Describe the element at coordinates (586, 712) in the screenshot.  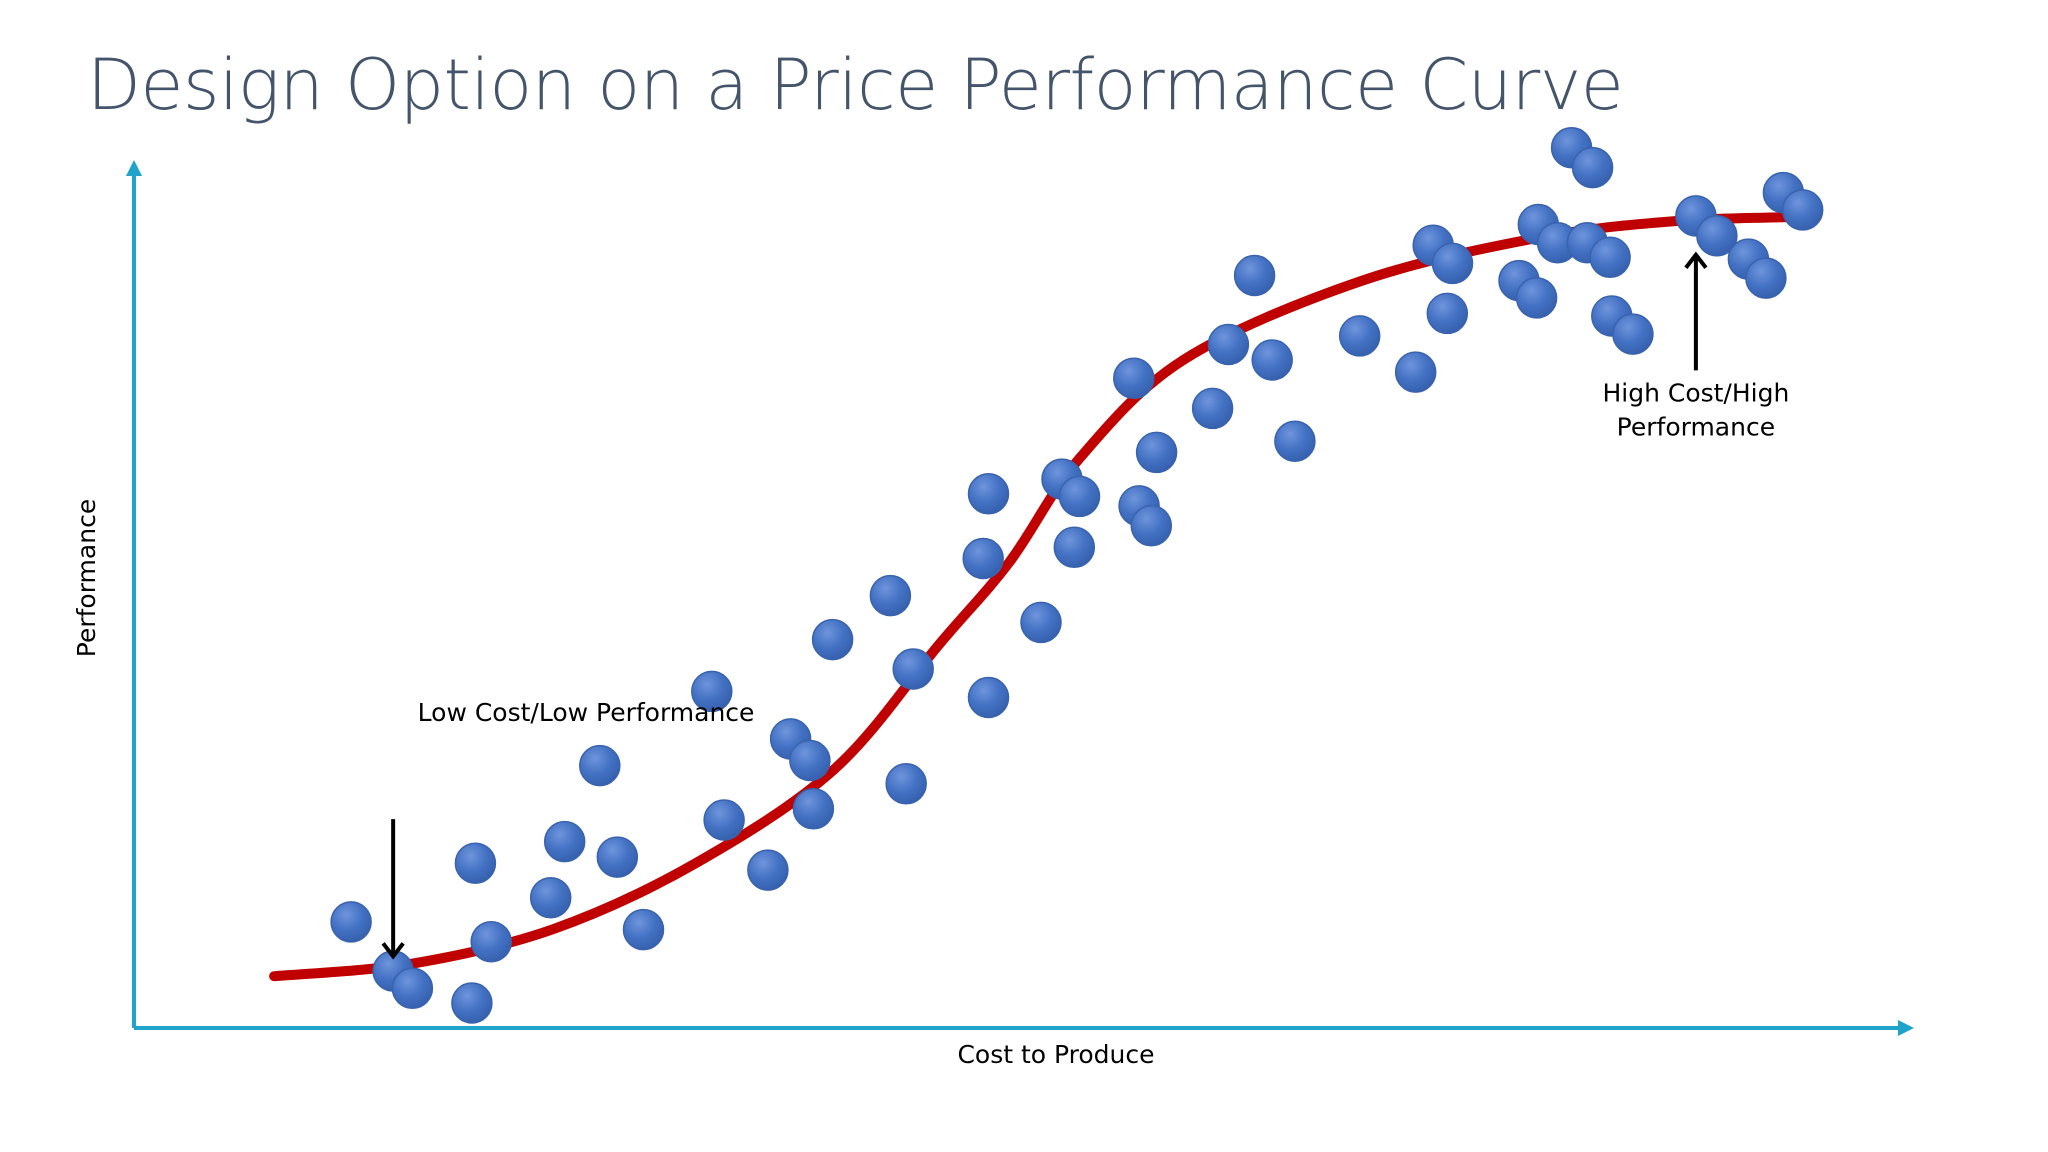
I see `low-cost-annotation-line1: Low Cost/Low Performance` at that location.